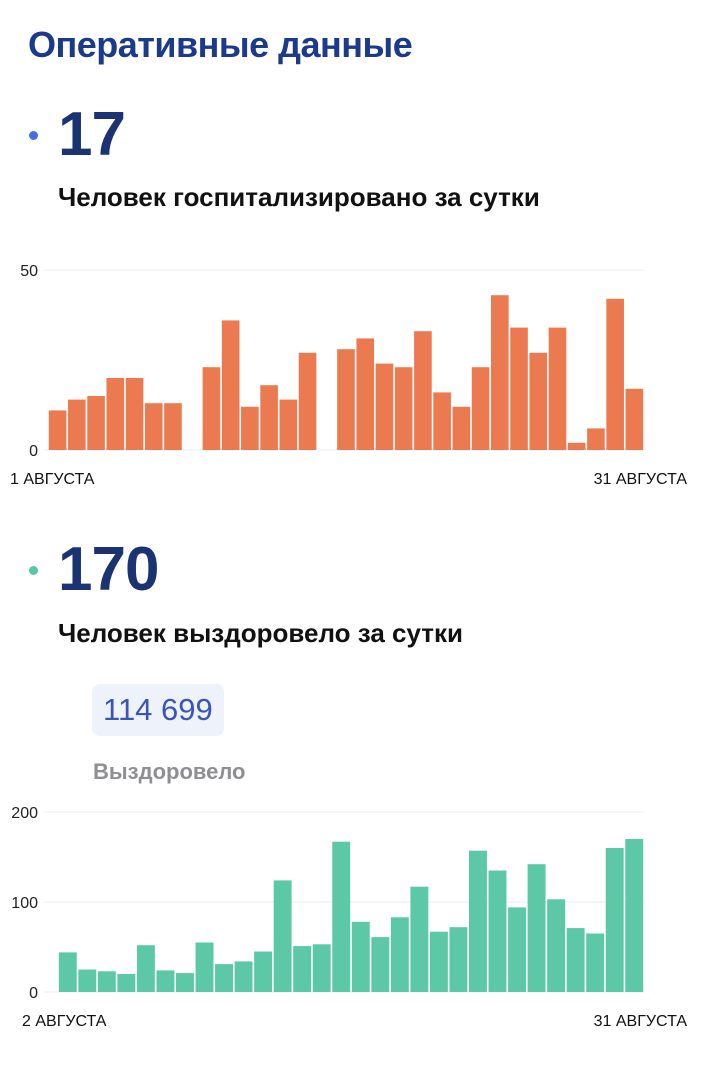 This screenshot has width=720, height=1072. What do you see at coordinates (299, 197) in the screenshot?
I see `hospitalized-caption: Человек госпитализировано за сутки` at bounding box center [299, 197].